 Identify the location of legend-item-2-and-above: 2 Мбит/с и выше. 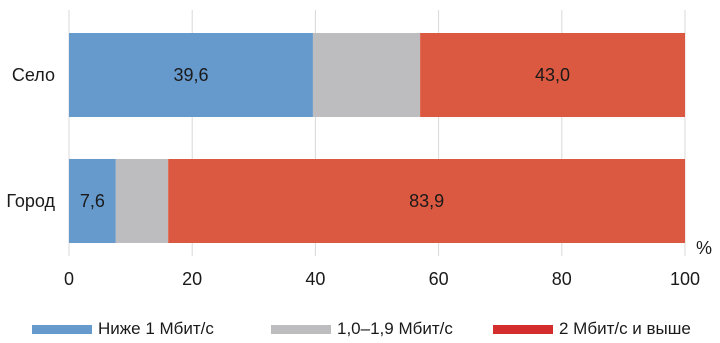
(592, 329).